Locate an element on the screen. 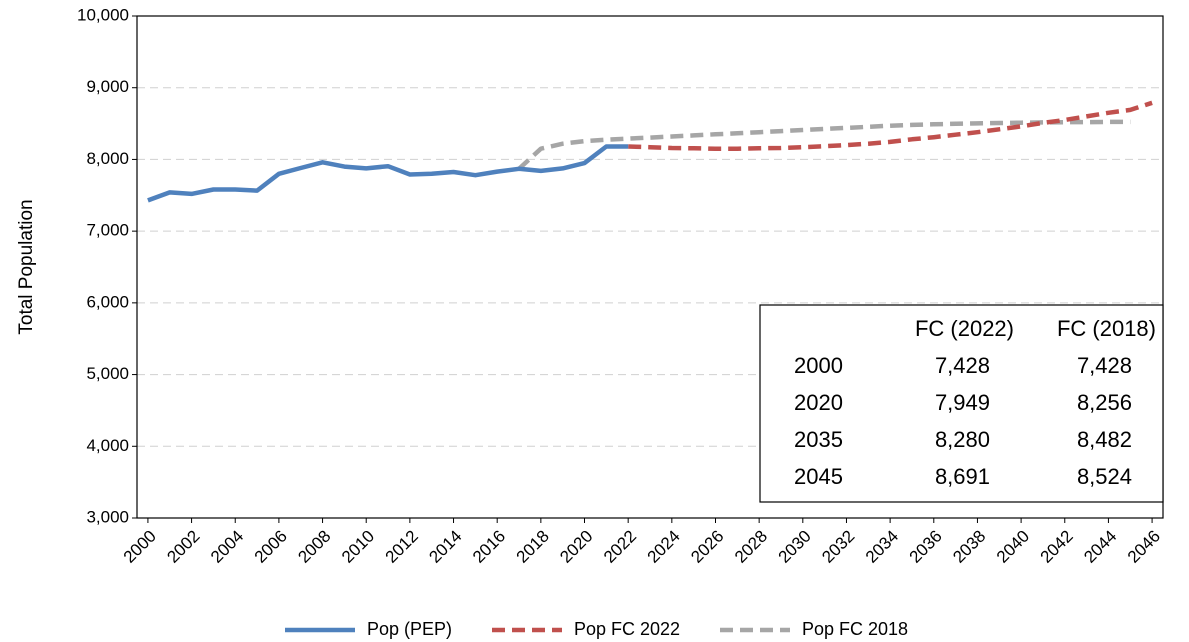 Image resolution: width=1189 pixels, height=642 pixels. x-tick-label: 2020 is located at coordinates (576, 547).